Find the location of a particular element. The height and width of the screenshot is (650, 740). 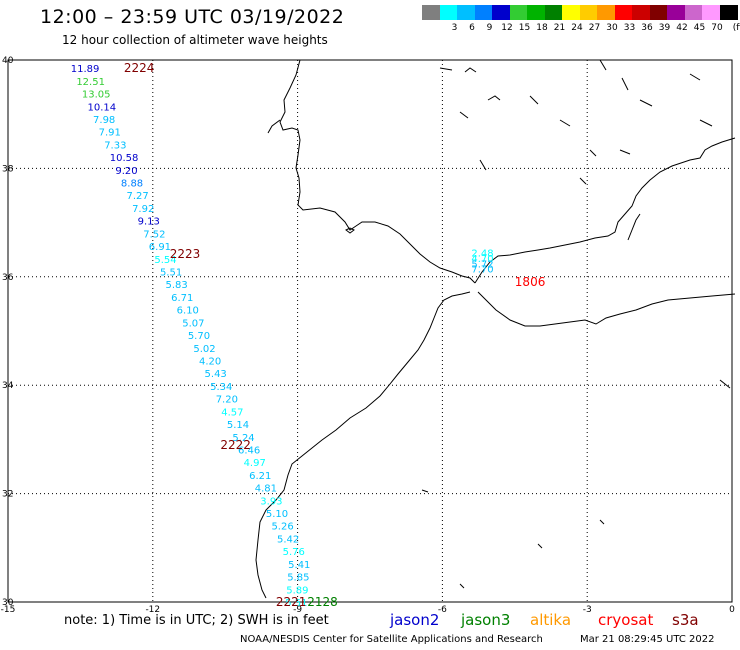

wave-height-value: 4.70 is located at coordinates (482, 259).